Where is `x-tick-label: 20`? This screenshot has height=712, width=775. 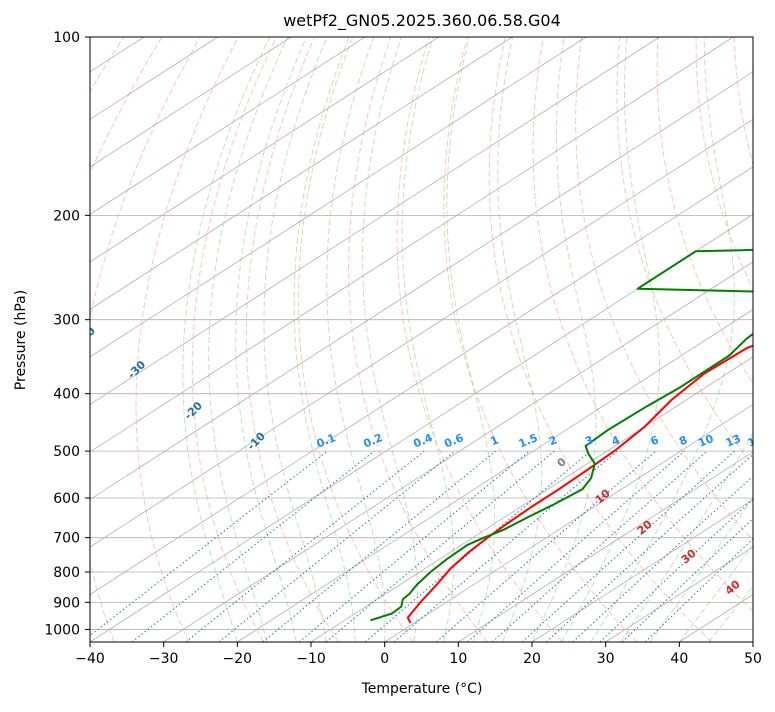 x-tick-label: 20 is located at coordinates (532, 659).